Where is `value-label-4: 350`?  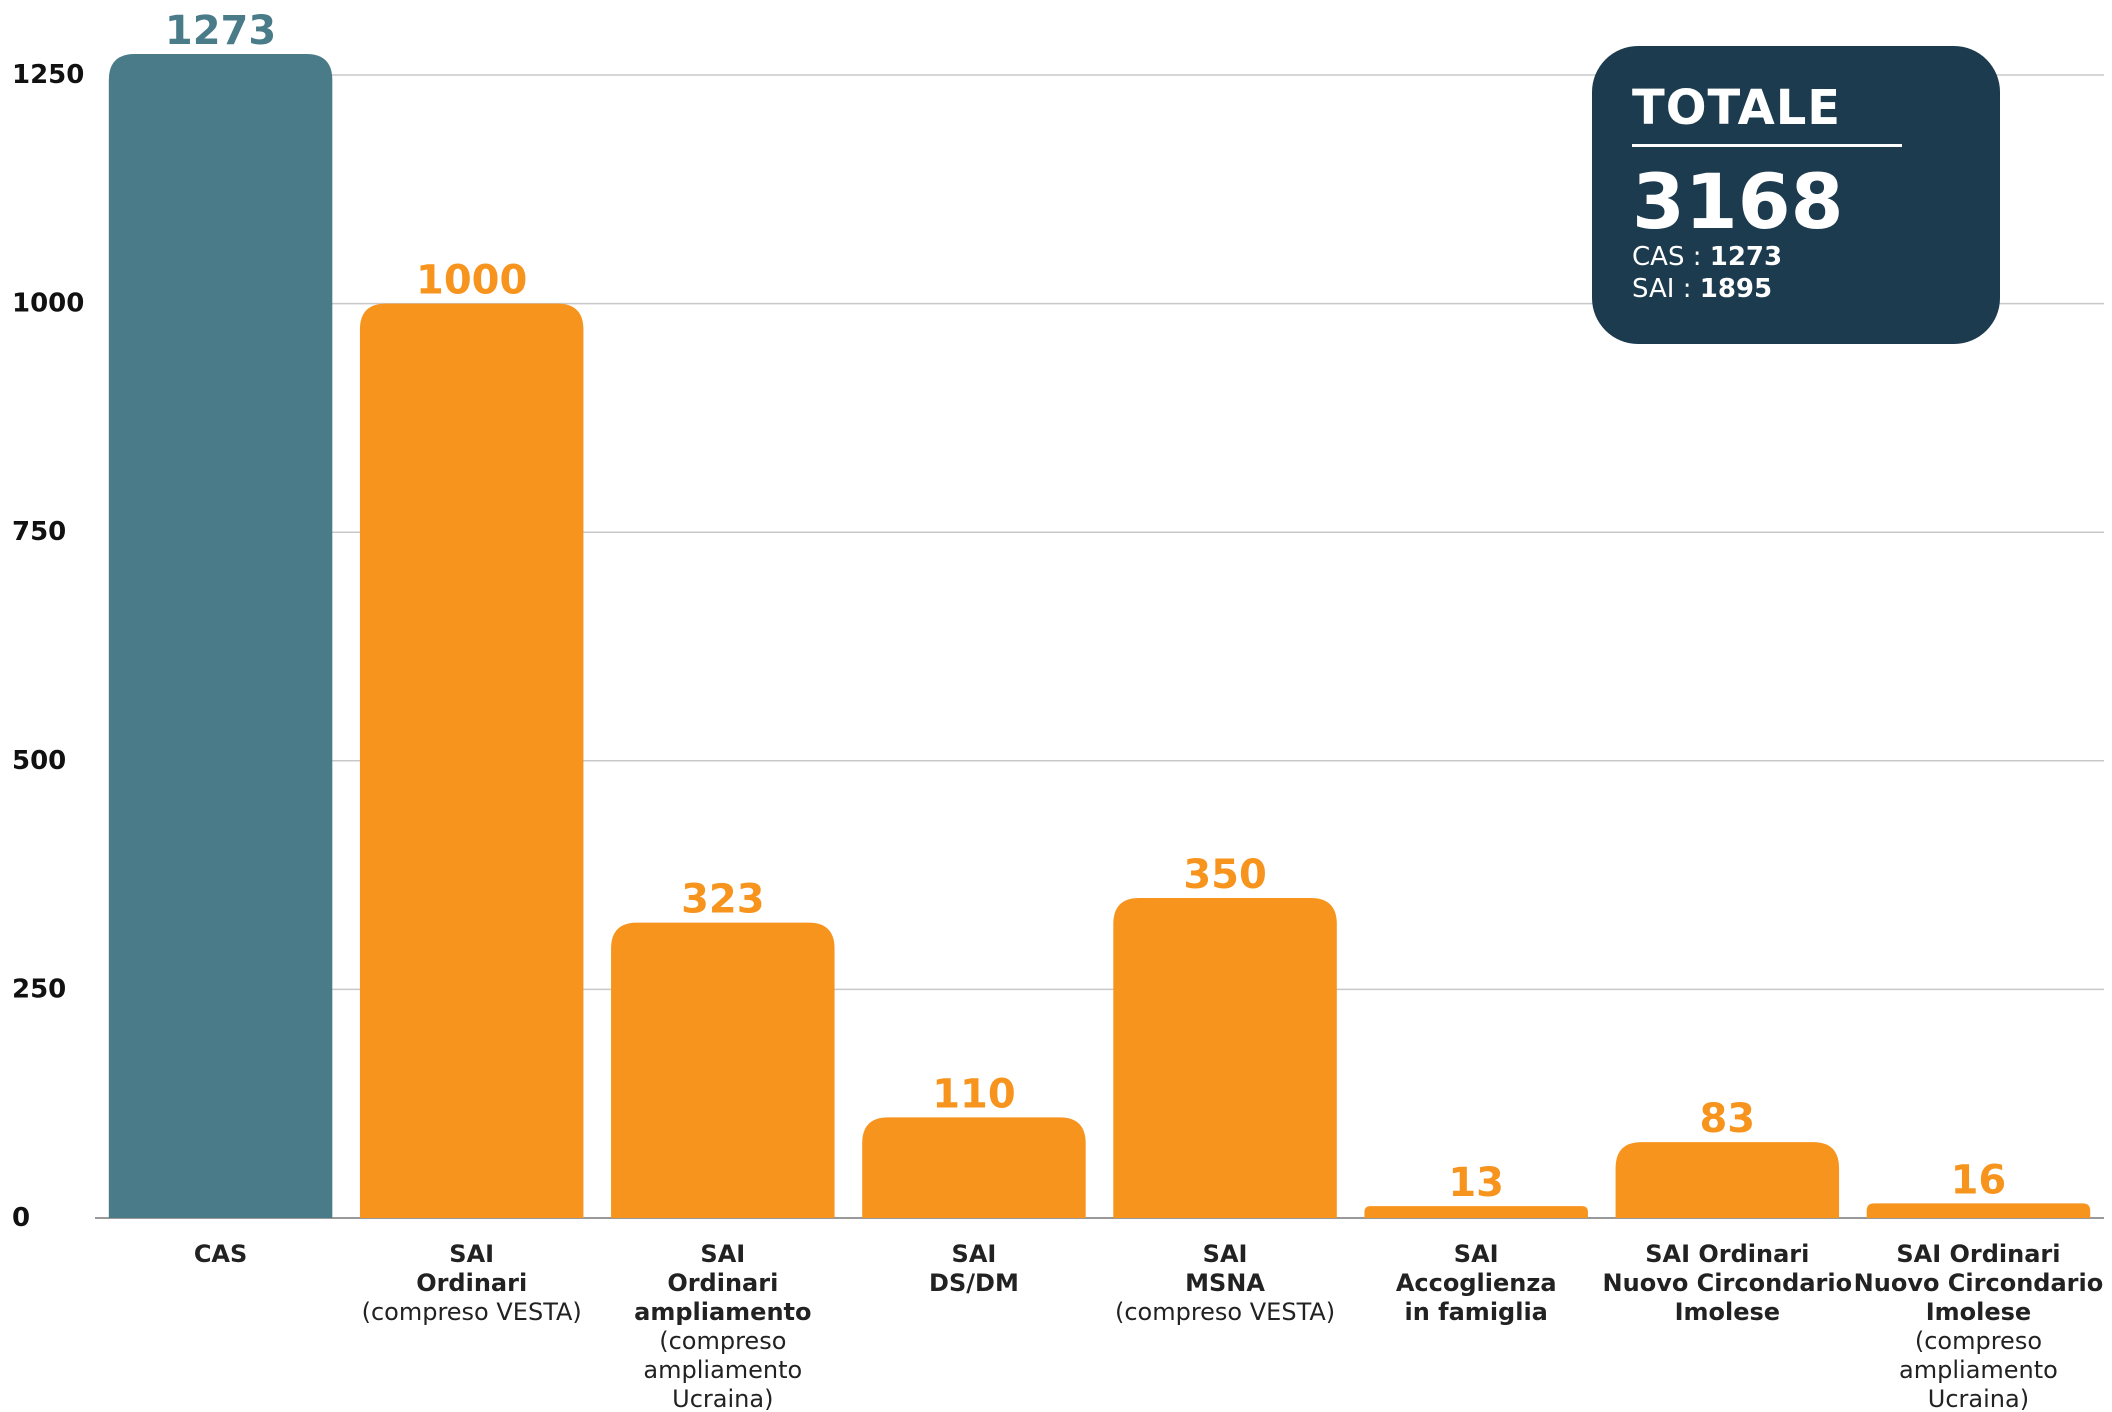
value-label-4: 350 is located at coordinates (1225, 875).